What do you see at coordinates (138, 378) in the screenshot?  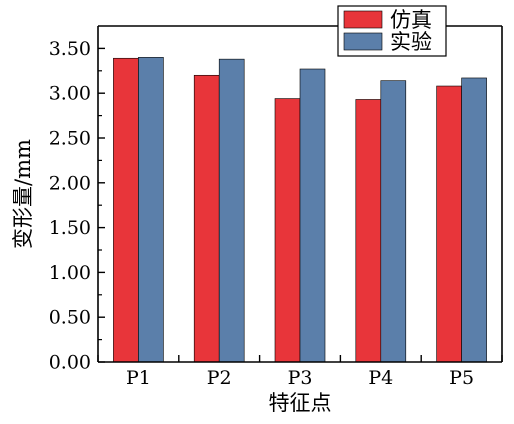 I see `x-tick-label-p1: P1` at bounding box center [138, 378].